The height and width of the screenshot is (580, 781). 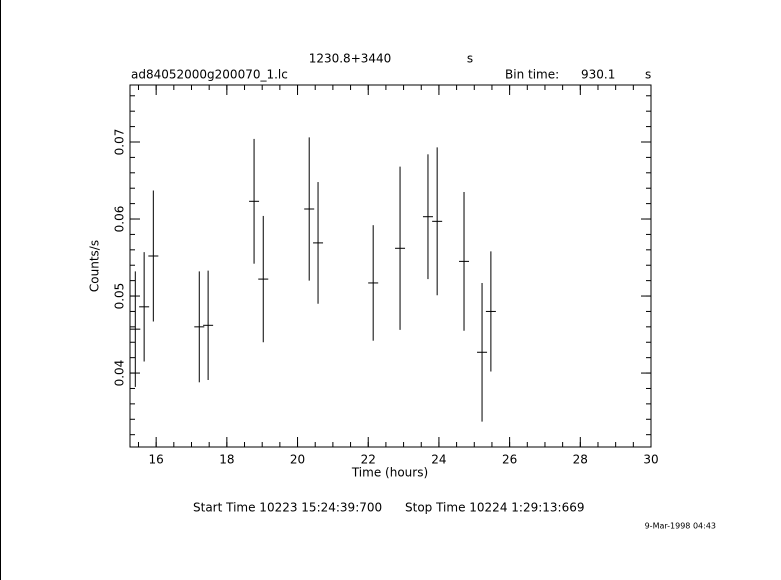 I want to click on chart-title: 1230.8+3440, so click(x=350, y=59).